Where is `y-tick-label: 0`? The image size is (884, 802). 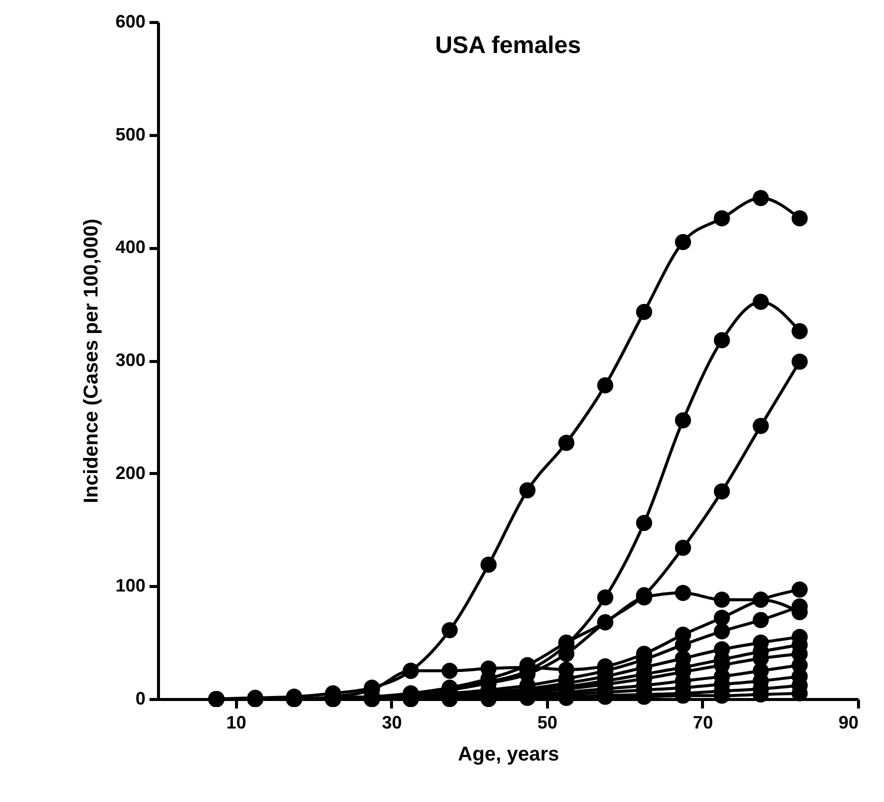
y-tick-label: 0 is located at coordinates (140, 698).